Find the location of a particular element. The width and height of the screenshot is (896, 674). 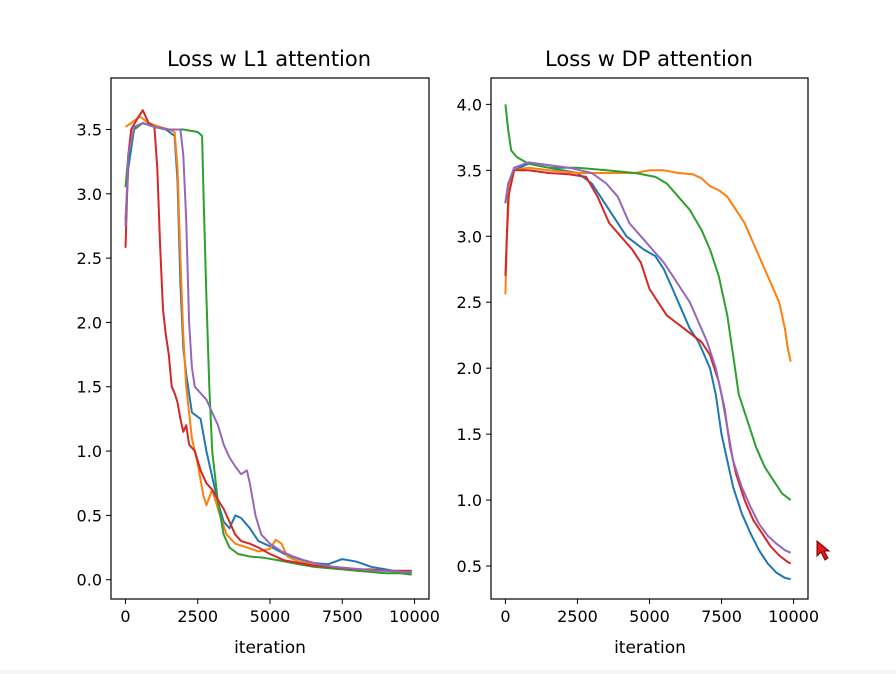

panel-l1-yticks: 0.0 0.5 1.0 1.5 2.0 2.5 3.0 3.5 is located at coordinates (94, 355).